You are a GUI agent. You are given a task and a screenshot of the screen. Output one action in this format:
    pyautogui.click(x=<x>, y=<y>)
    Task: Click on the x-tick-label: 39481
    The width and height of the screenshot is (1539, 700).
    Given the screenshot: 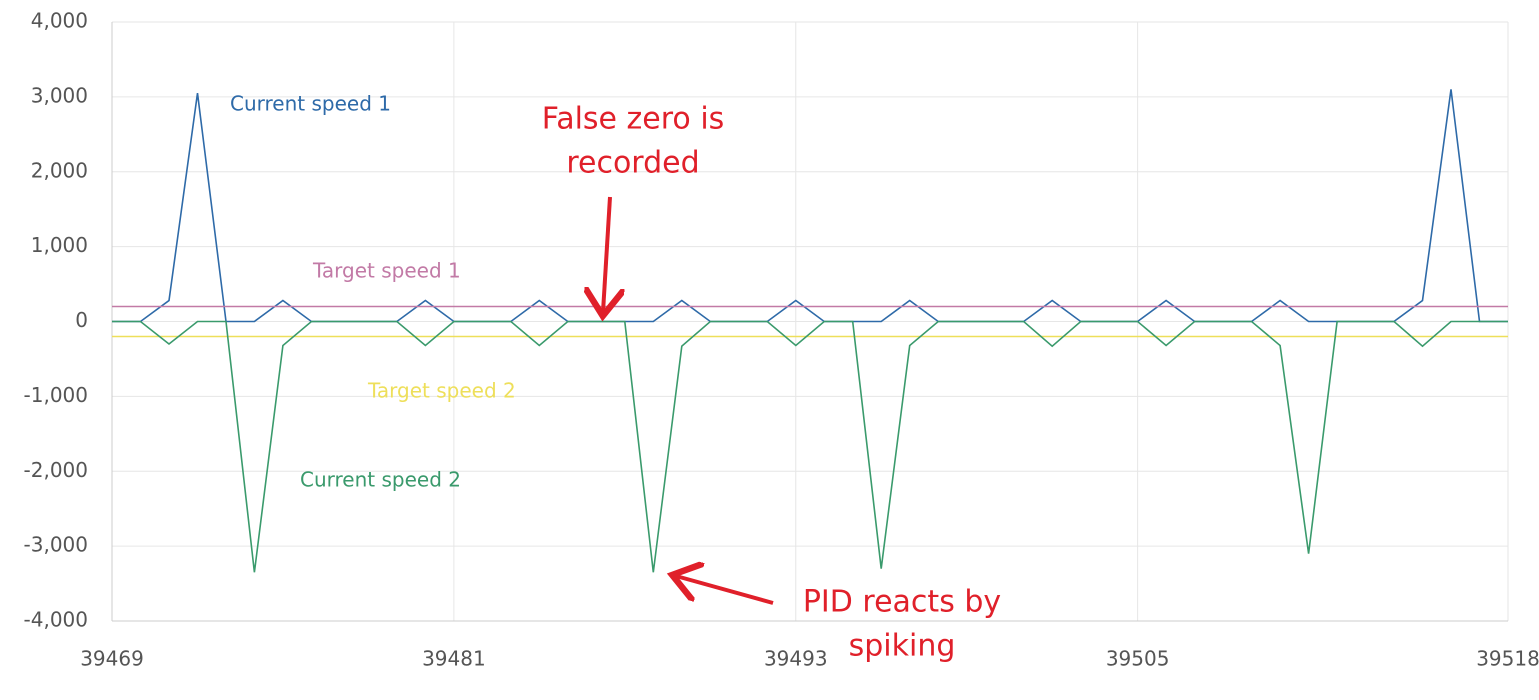 What is the action you would take?
    pyautogui.click(x=454, y=659)
    